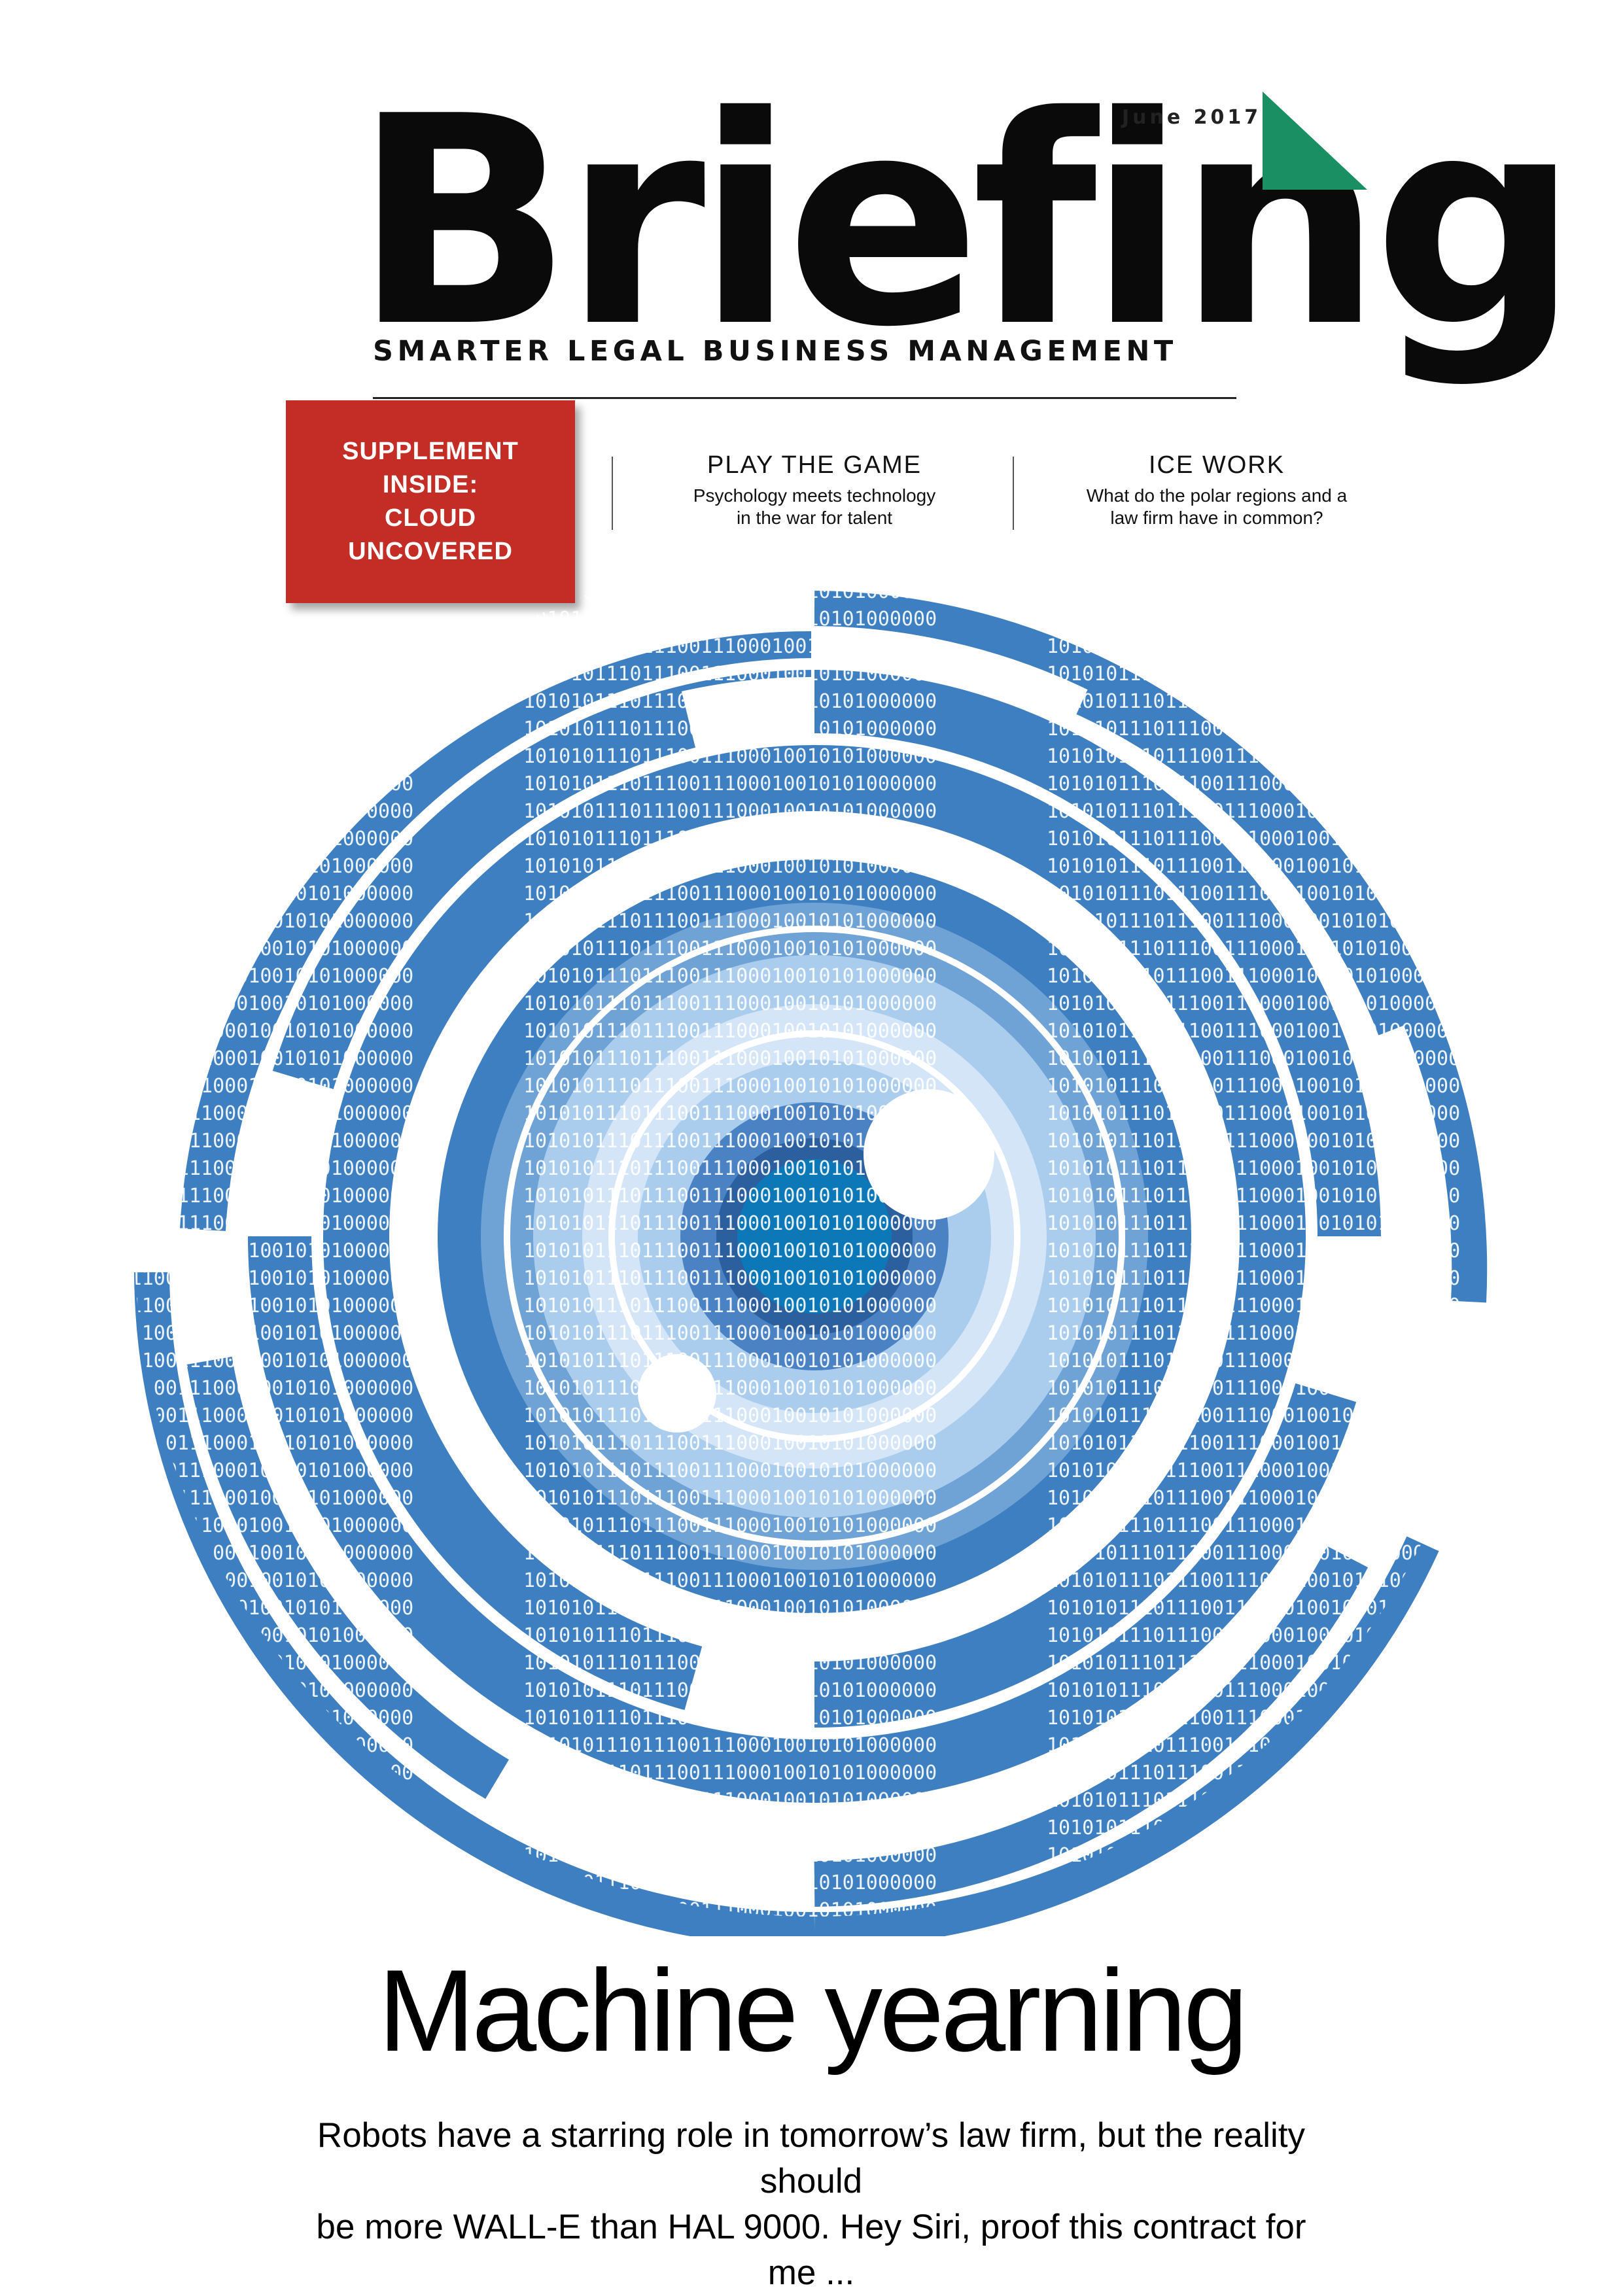  I want to click on teaser-title: PLAY THE GAME, so click(814, 465).